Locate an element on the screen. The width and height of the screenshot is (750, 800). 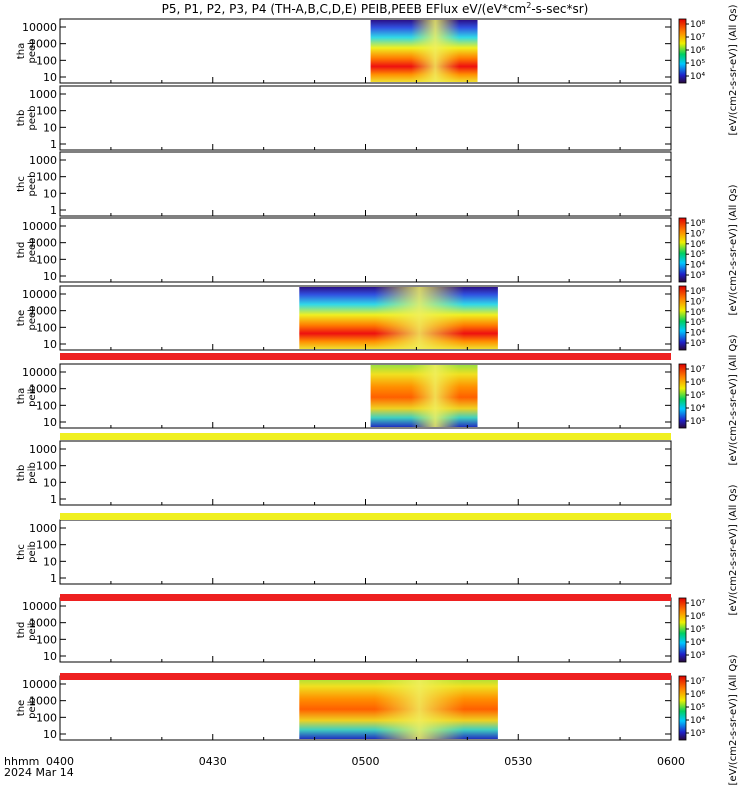
panel-thd-peeb: 10000 1000 100 10 thdpeeb is located at coordinates (344, 250).